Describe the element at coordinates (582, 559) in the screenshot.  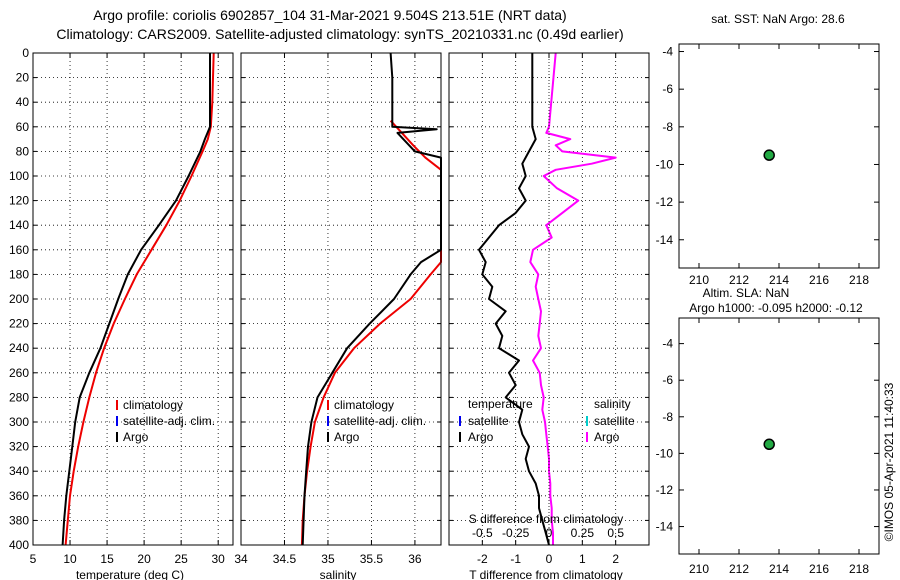
I see `x-tick-label: 1` at that location.